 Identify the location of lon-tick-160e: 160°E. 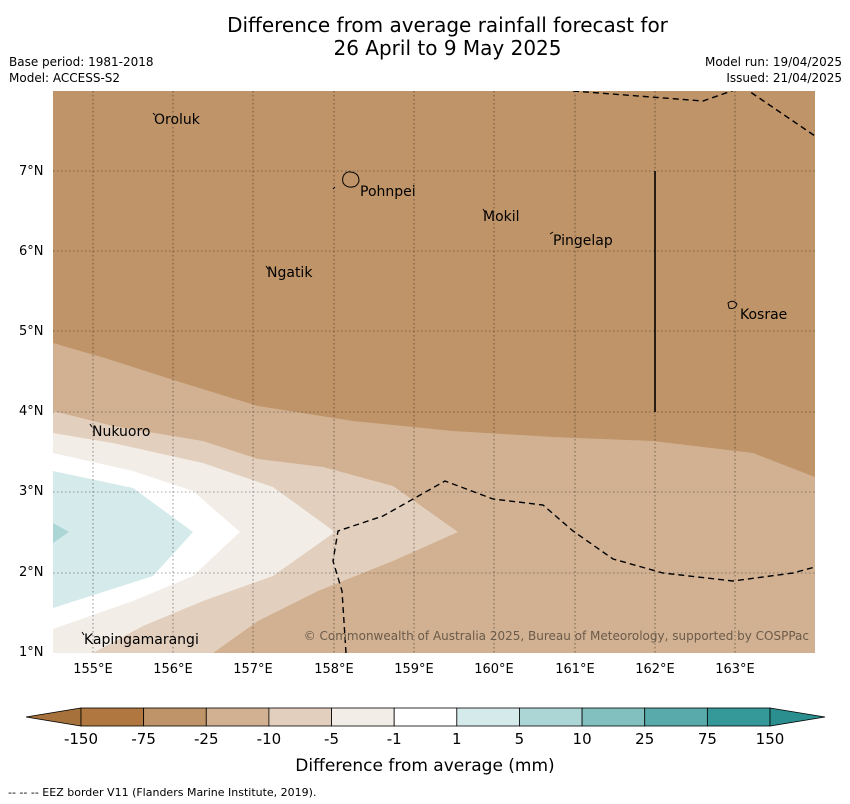
(494, 669).